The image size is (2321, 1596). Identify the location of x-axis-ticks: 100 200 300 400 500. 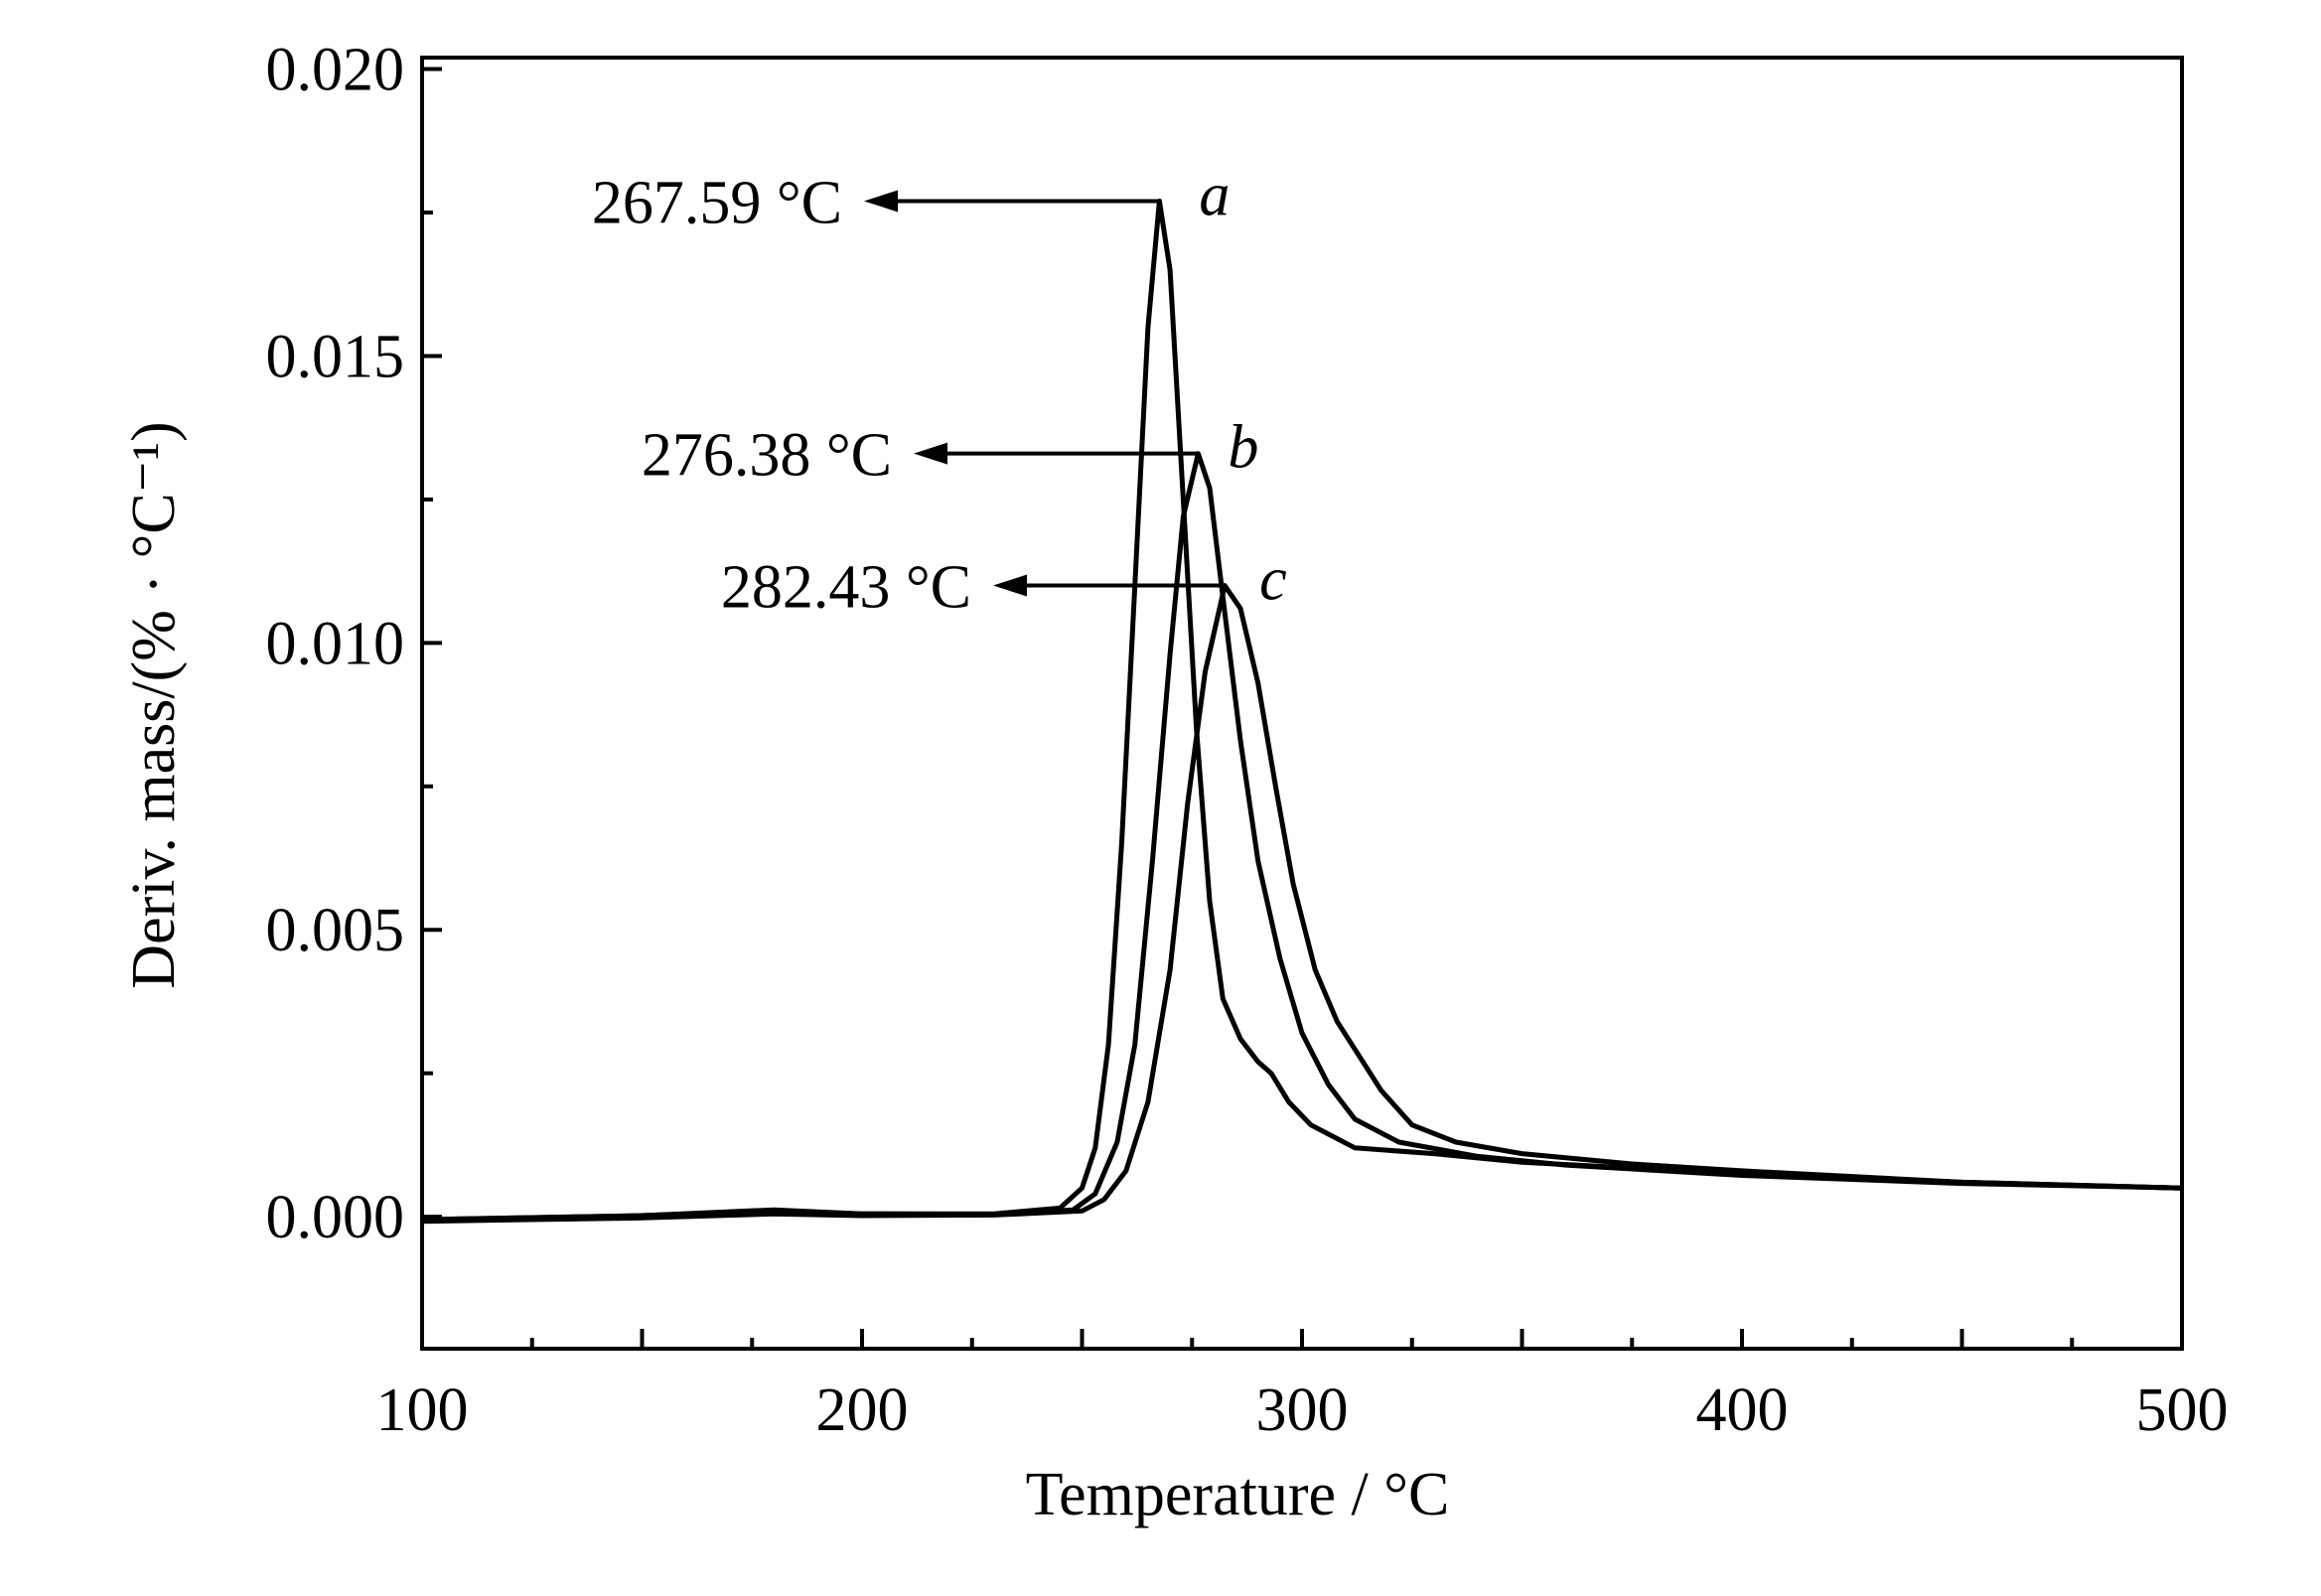
(1302, 1387).